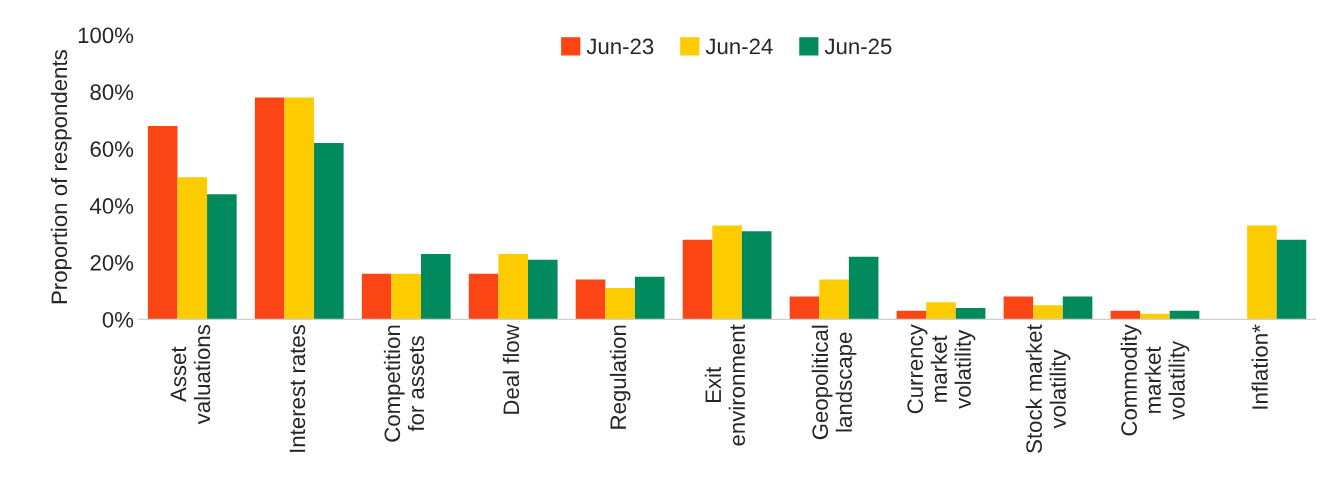 The image size is (1322, 499). I want to click on x-tick-label: Inflation*, so click(1259, 366).